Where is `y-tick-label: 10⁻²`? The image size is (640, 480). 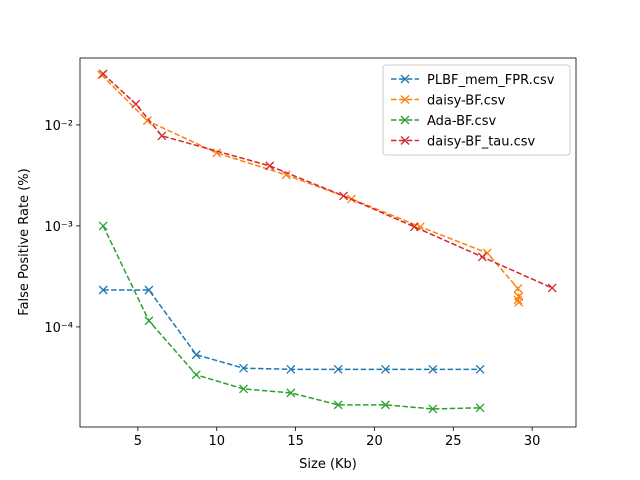
y-tick-label: 10⁻² is located at coordinates (58, 126).